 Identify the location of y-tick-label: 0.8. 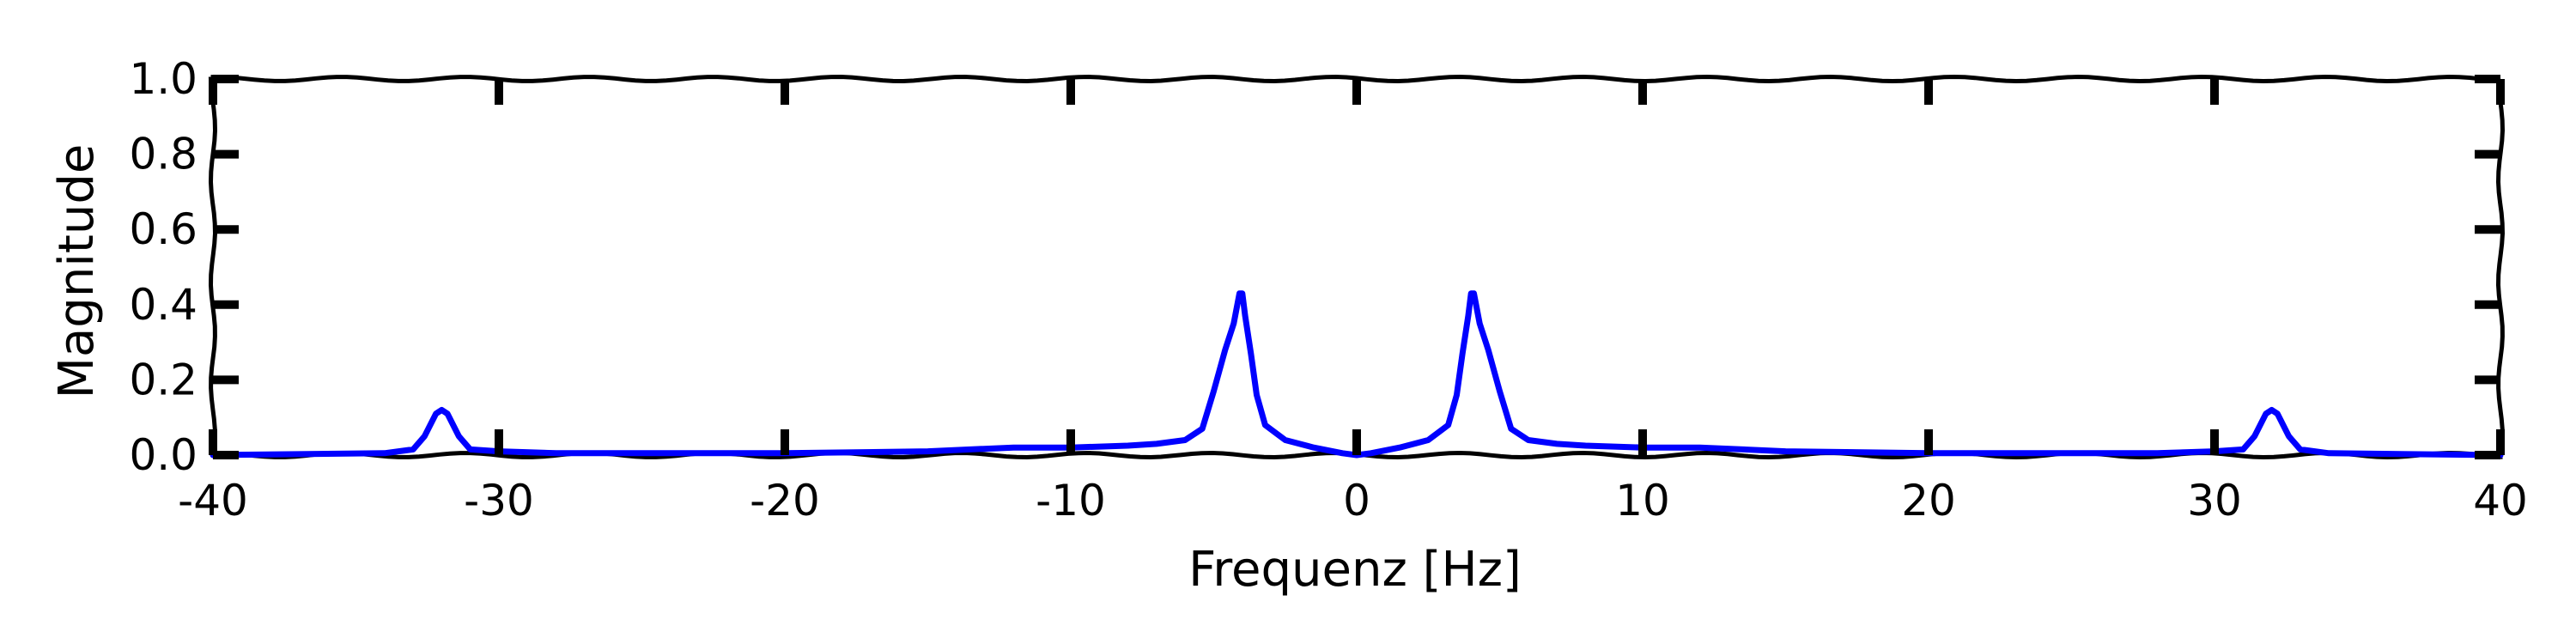
(163, 154).